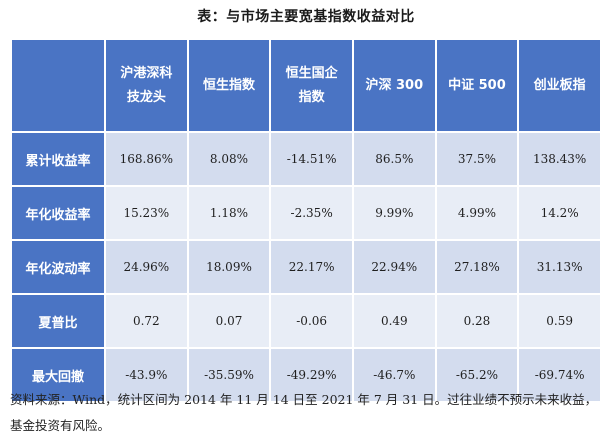  I want to click on column-header: 恒生指数, so click(229, 85).